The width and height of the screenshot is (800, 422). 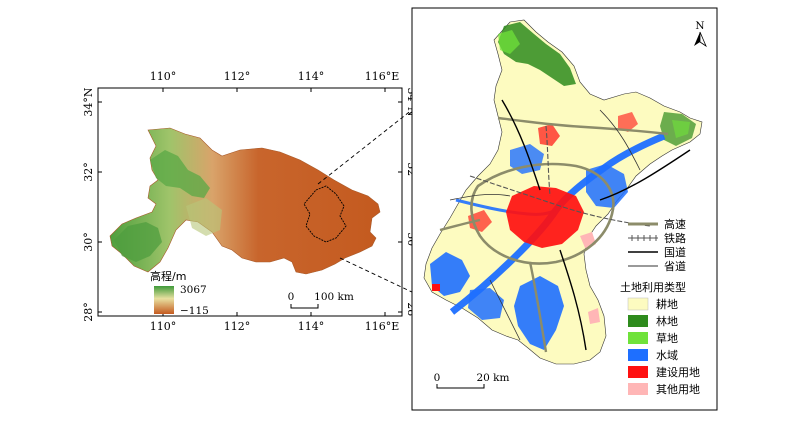 What do you see at coordinates (180, 174) in the screenshot?
I see `western-mountains` at bounding box center [180, 174].